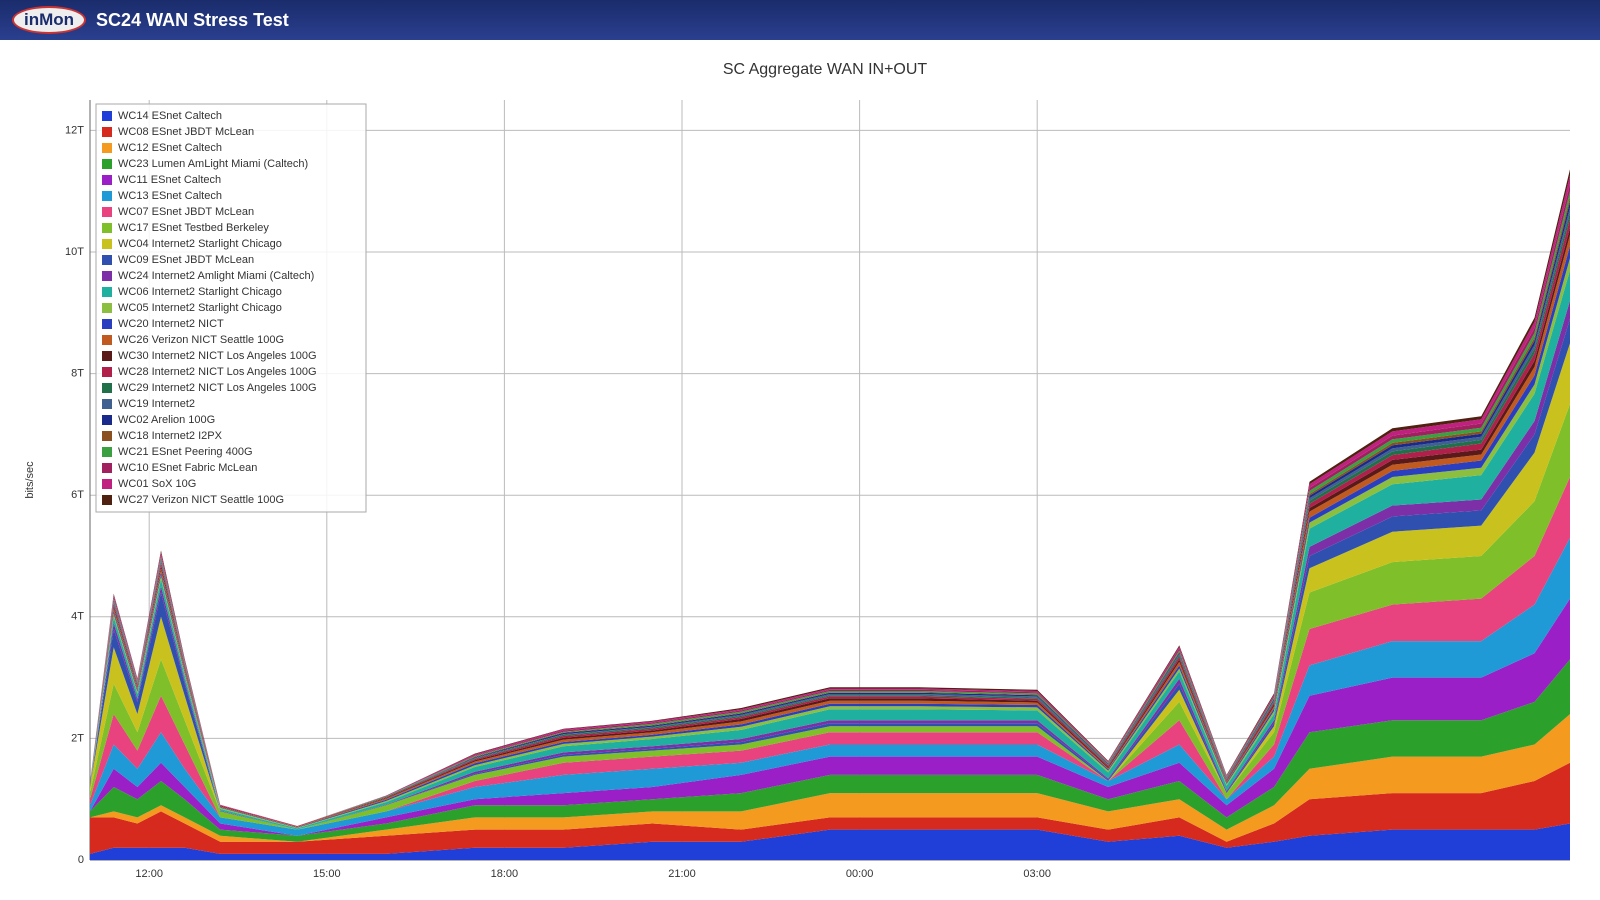 The width and height of the screenshot is (1600, 900). I want to click on x-tick-label: 15:00, so click(327, 874).